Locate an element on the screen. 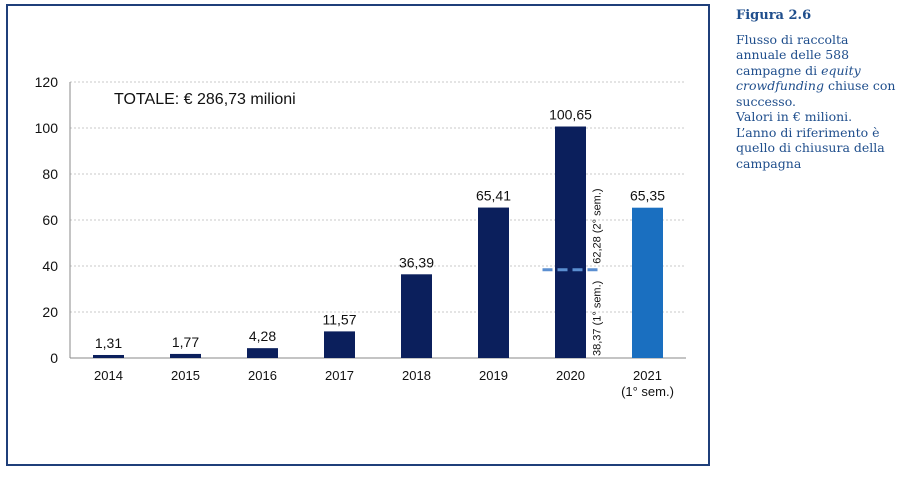 Image resolution: width=900 pixels, height=481 pixels. data-label: 1,31 is located at coordinates (108, 343).